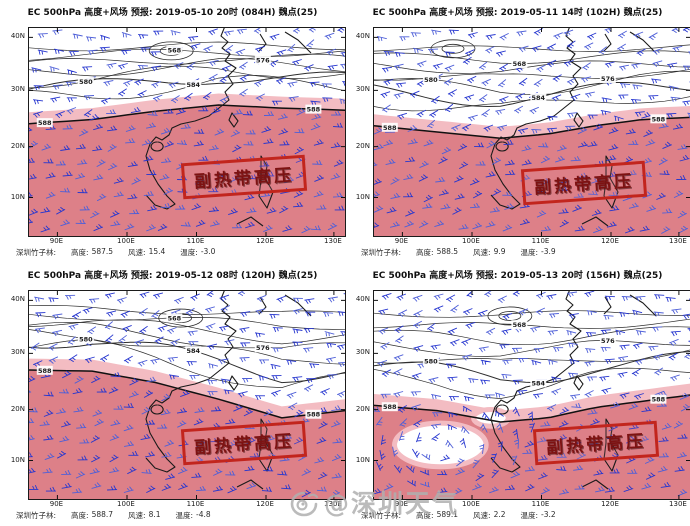 This screenshot has width=690, height=526. What do you see at coordinates (440, 445) in the screenshot?
I see `cyclone-gap` at bounding box center [440, 445].